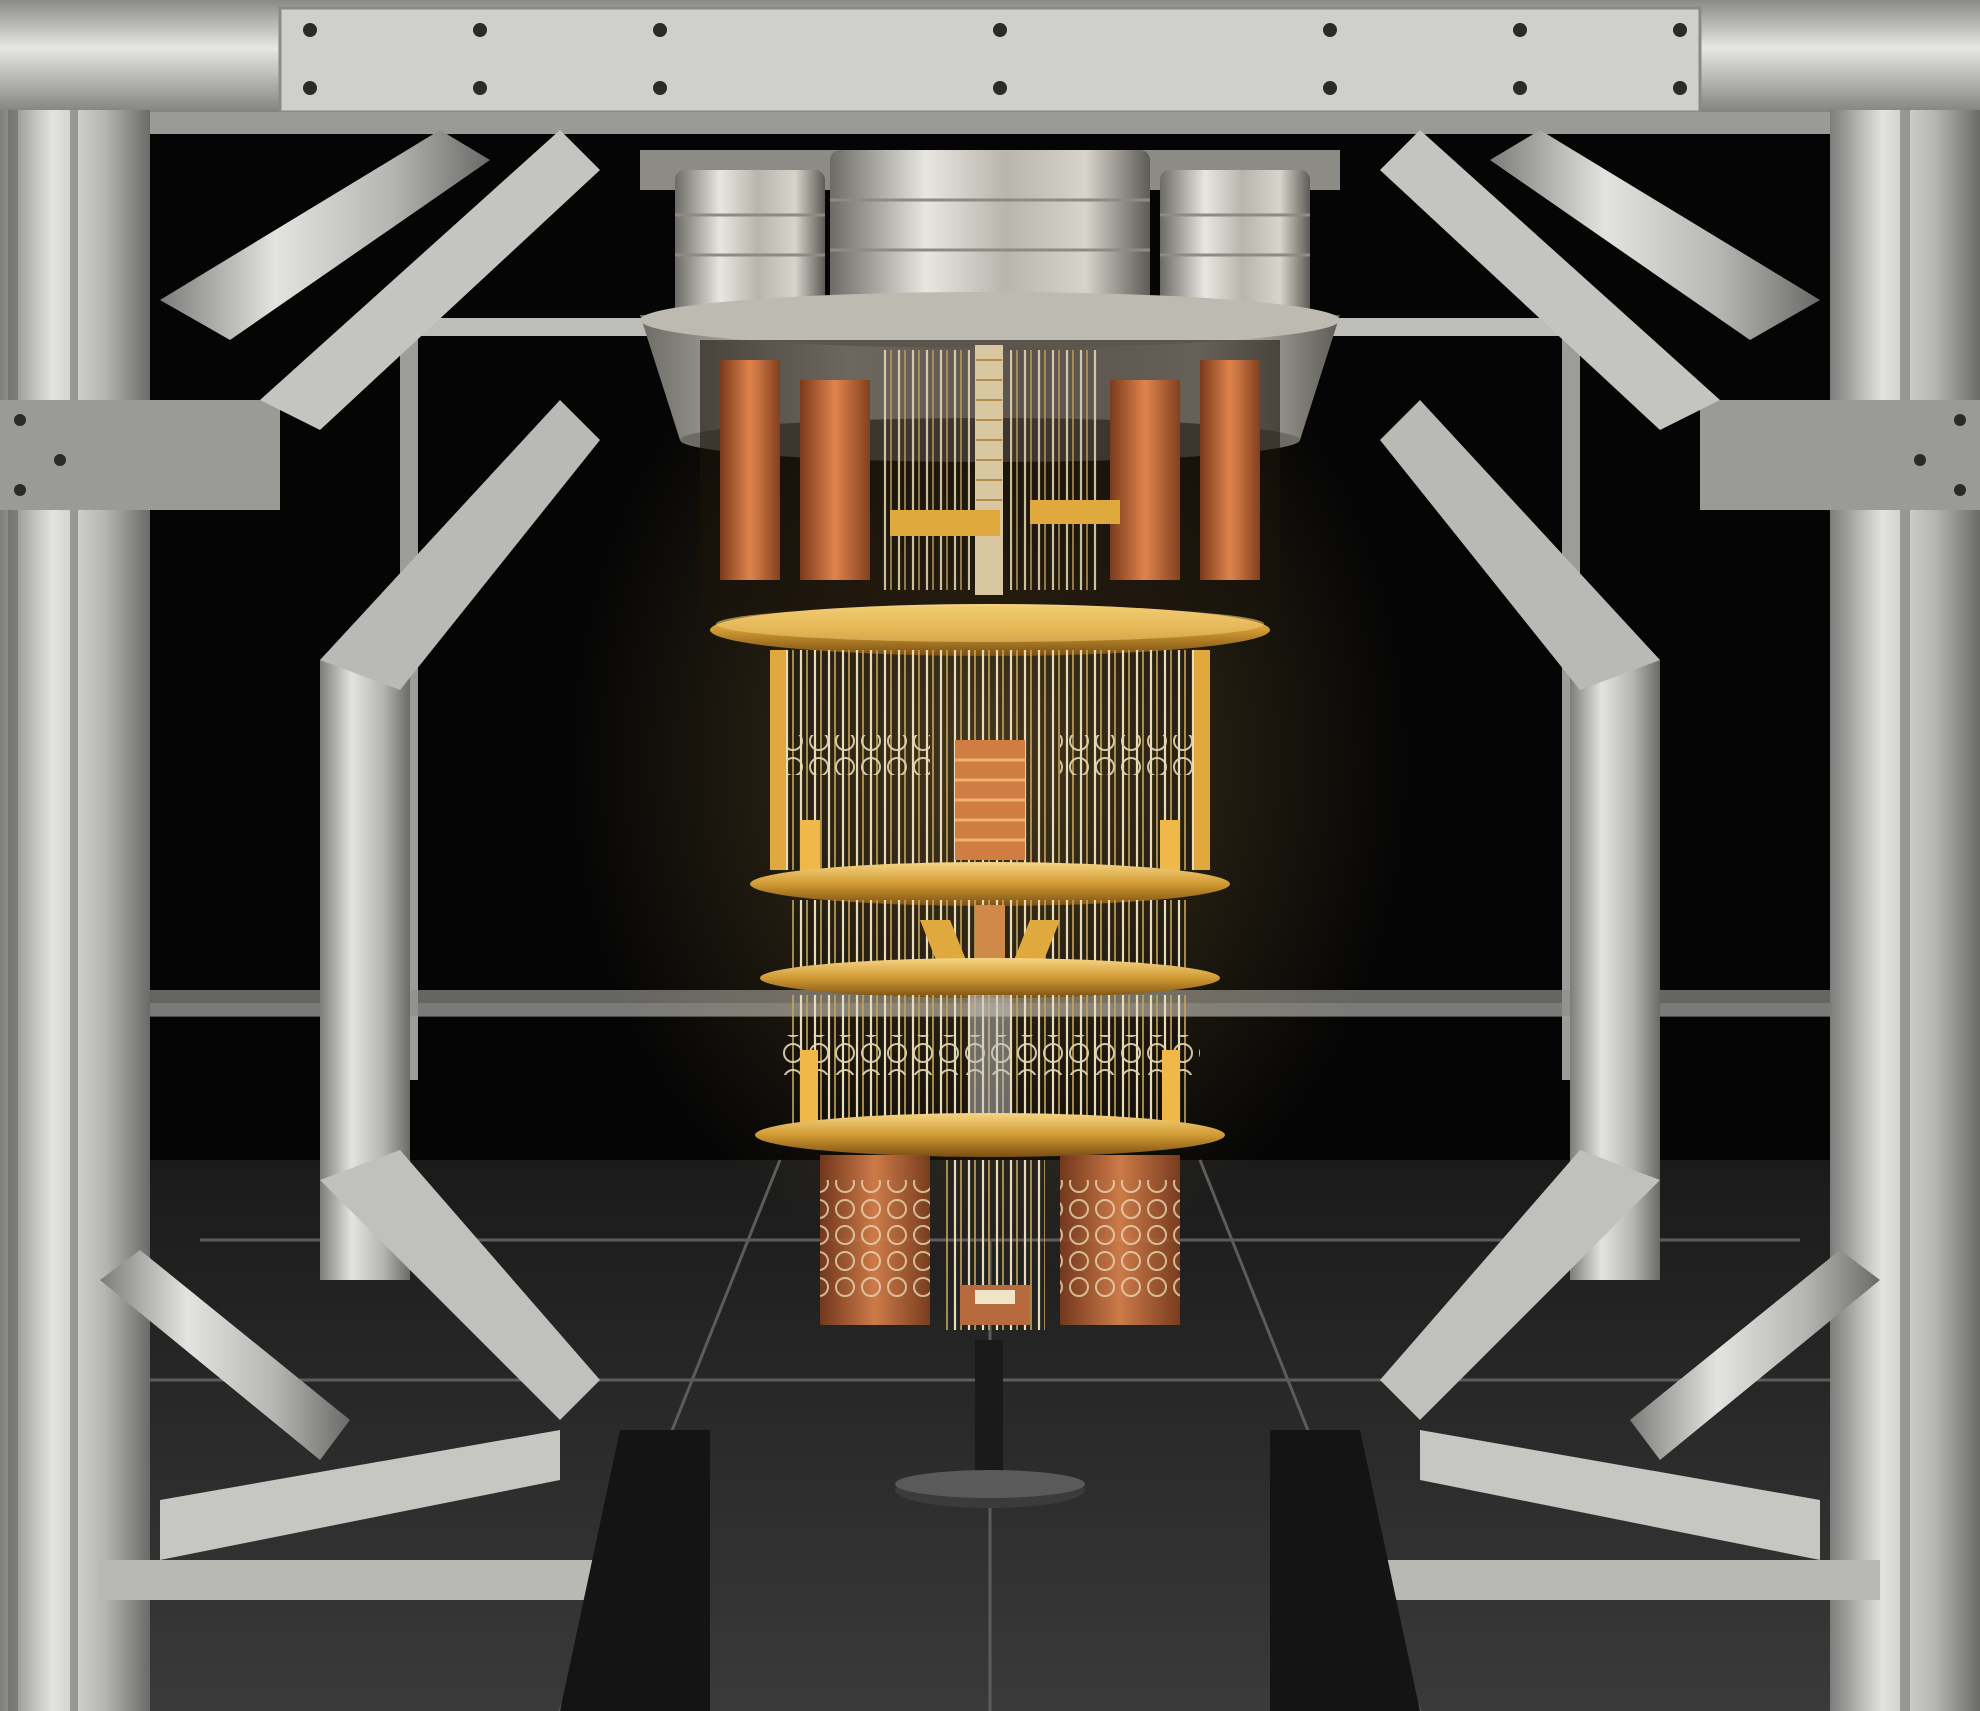 The image size is (1980, 1711). Describe the element at coordinates (1000, 1242) in the screenshot. I see `bottom-stage` at that location.